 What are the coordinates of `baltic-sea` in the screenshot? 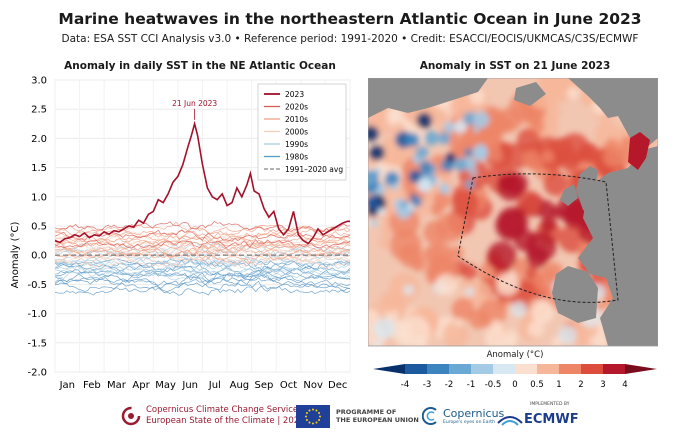 It's located at (639, 151).